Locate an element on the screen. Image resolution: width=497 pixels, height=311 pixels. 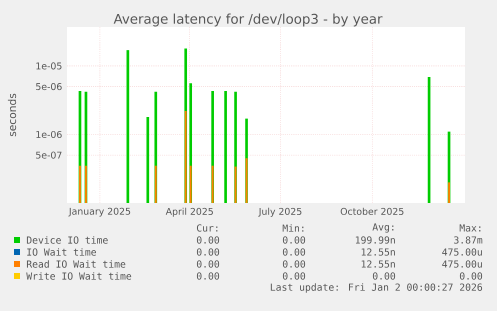
text: Cur: is located at coordinates (207, 228).